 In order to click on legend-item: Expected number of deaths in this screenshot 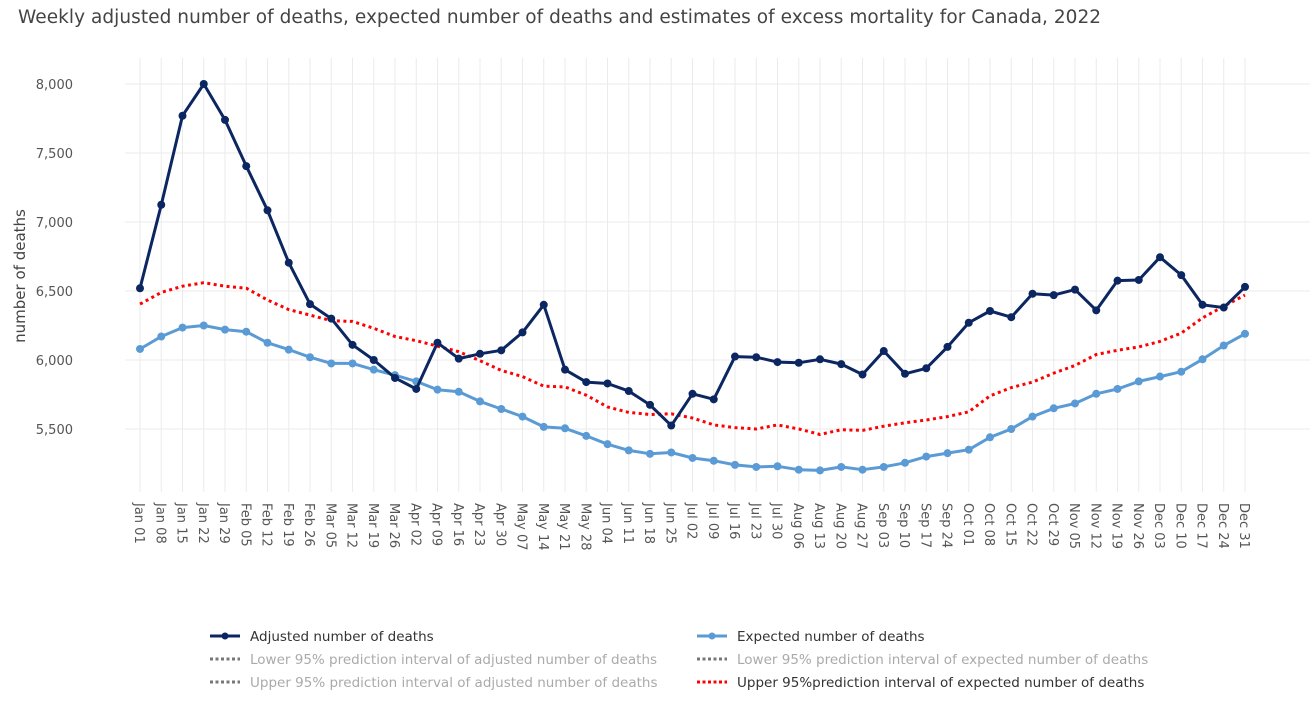, I will do `click(811, 637)`.